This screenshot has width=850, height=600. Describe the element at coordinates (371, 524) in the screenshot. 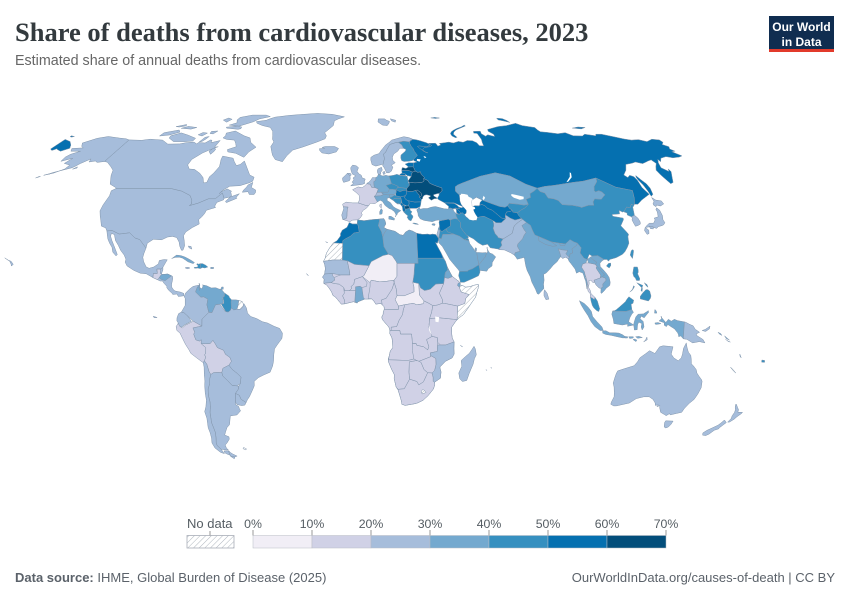

I see `svg-text: 20%` at that location.